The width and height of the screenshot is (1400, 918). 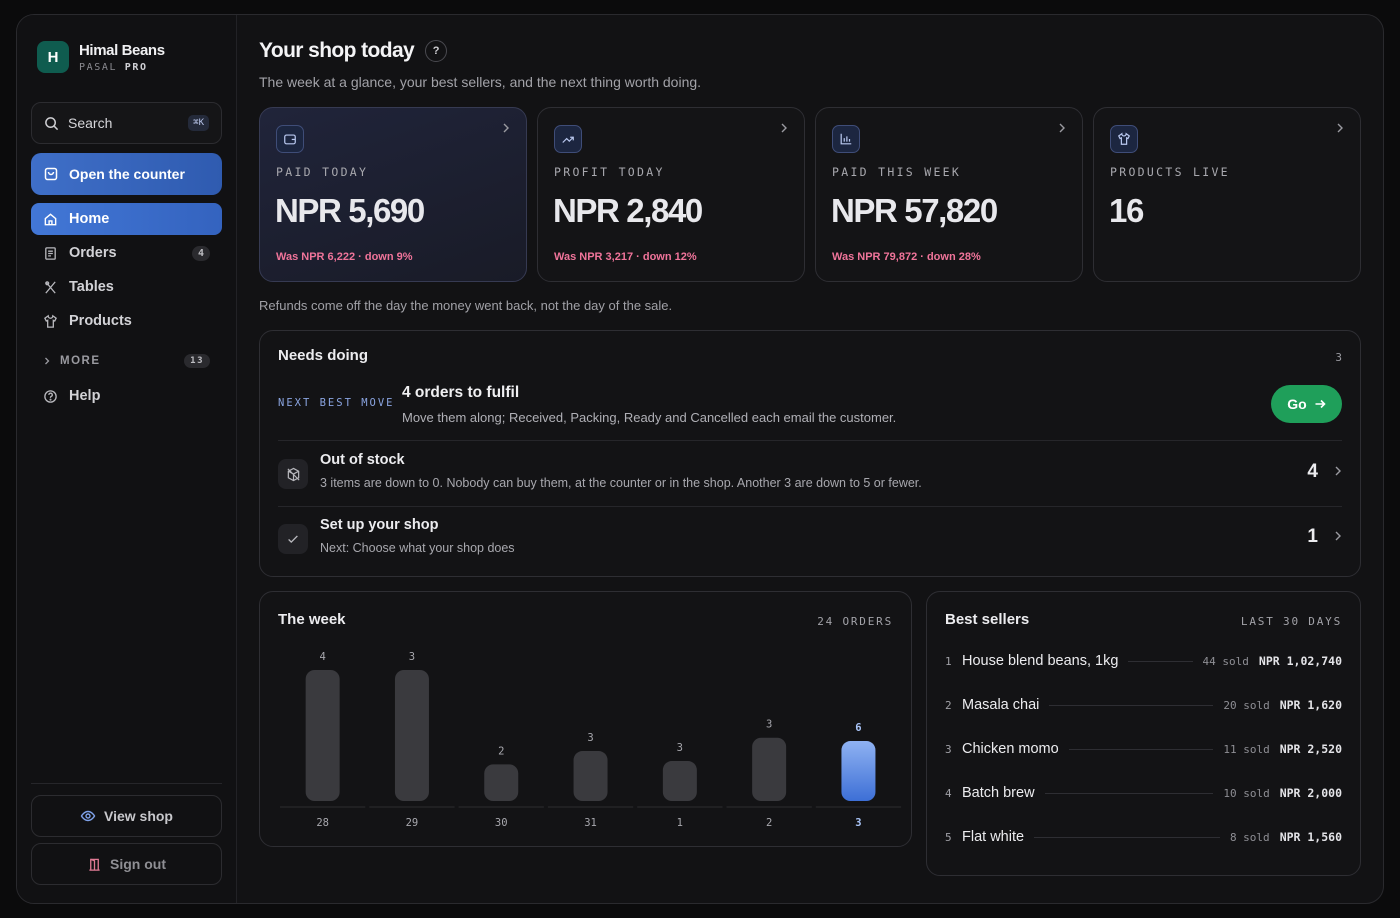 What do you see at coordinates (126, 361) in the screenshot?
I see `more-toggle: MORE 13` at bounding box center [126, 361].